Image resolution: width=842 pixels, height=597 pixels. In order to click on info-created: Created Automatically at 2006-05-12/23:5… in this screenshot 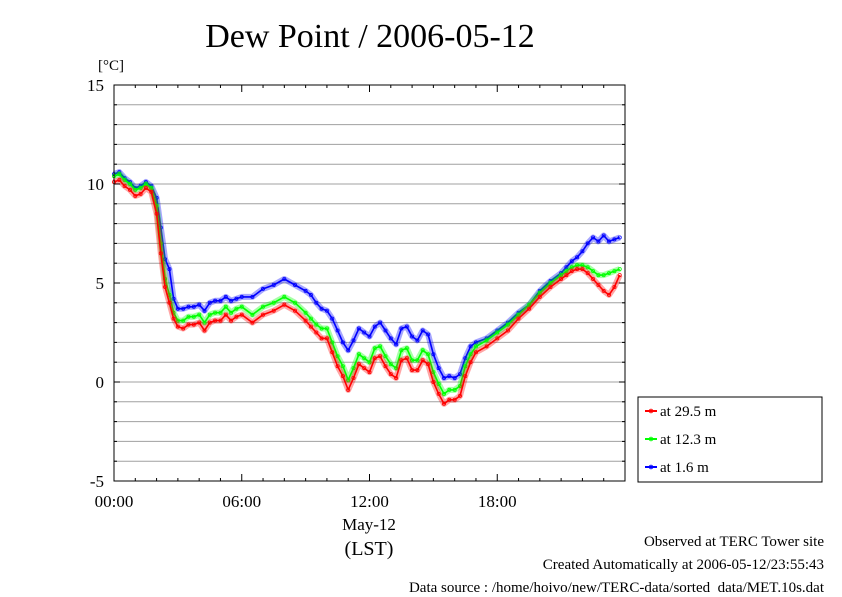, I will do `click(683, 565)`.